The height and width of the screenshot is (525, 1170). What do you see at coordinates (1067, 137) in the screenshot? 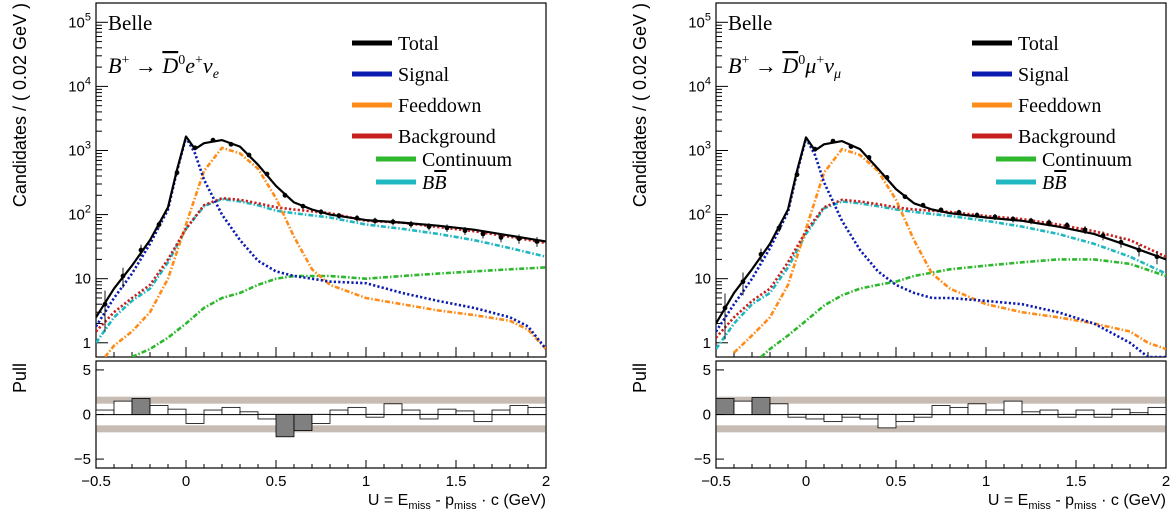
I see `legend-label-background: Background` at bounding box center [1067, 137].